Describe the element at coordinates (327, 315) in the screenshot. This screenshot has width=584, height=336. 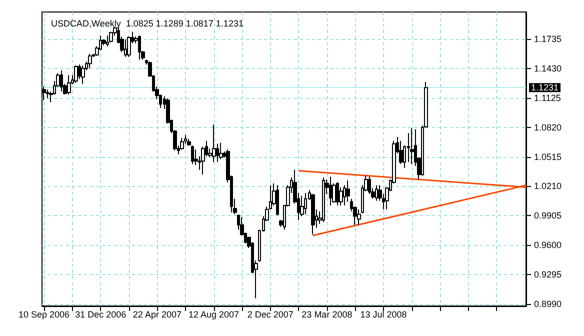
I see `x-tick-label: 23 Mar 2008` at that location.